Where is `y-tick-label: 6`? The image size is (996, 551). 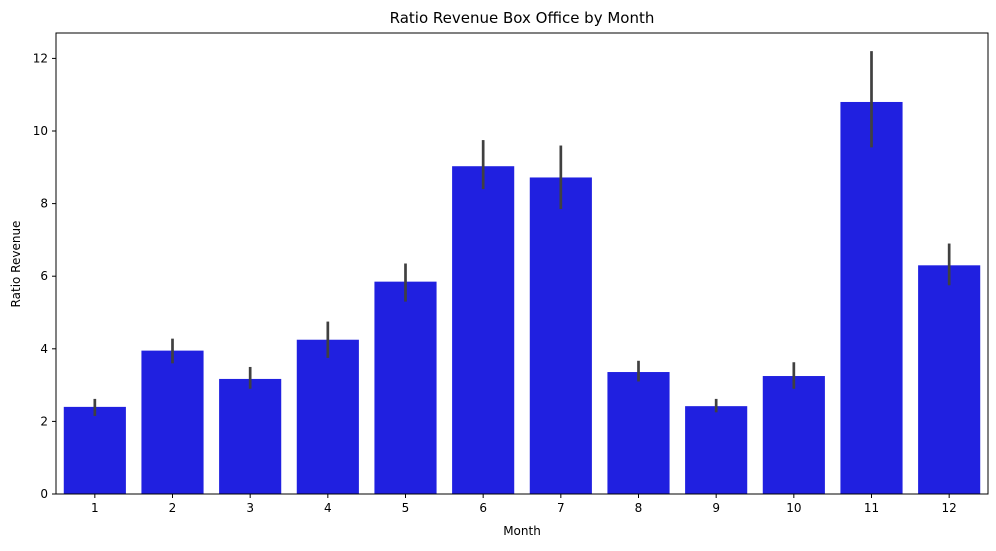
y-tick-label: 6 is located at coordinates (44, 276).